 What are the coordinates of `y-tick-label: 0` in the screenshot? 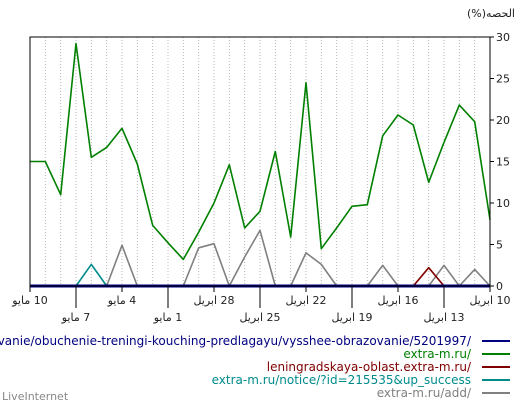 It's located at (499, 286).